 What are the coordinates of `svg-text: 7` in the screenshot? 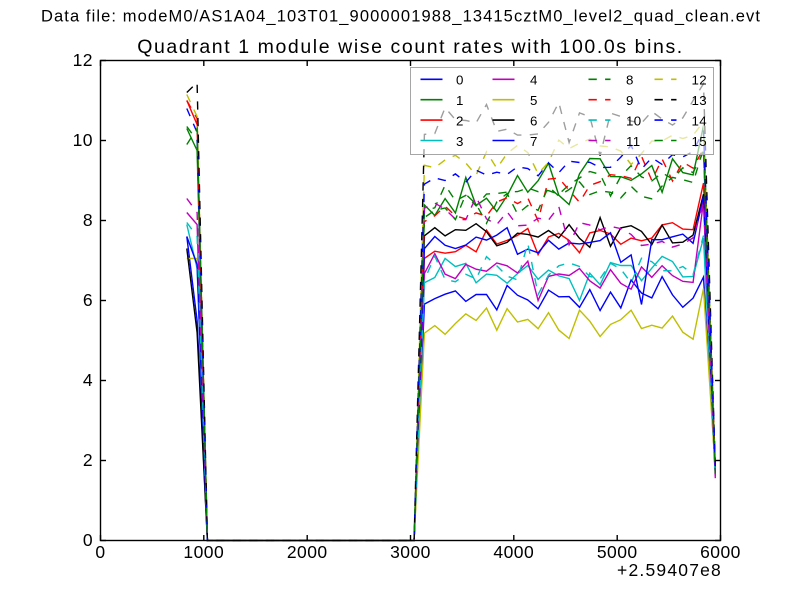 It's located at (534, 141).